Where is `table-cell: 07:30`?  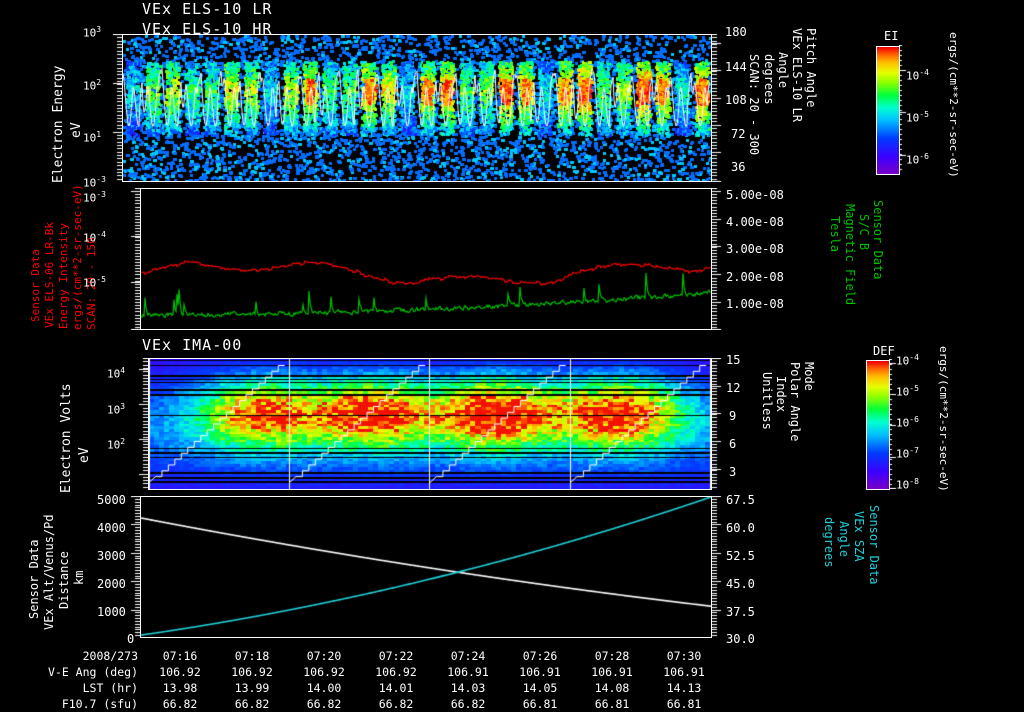 table-cell: 07:30 is located at coordinates (684, 656).